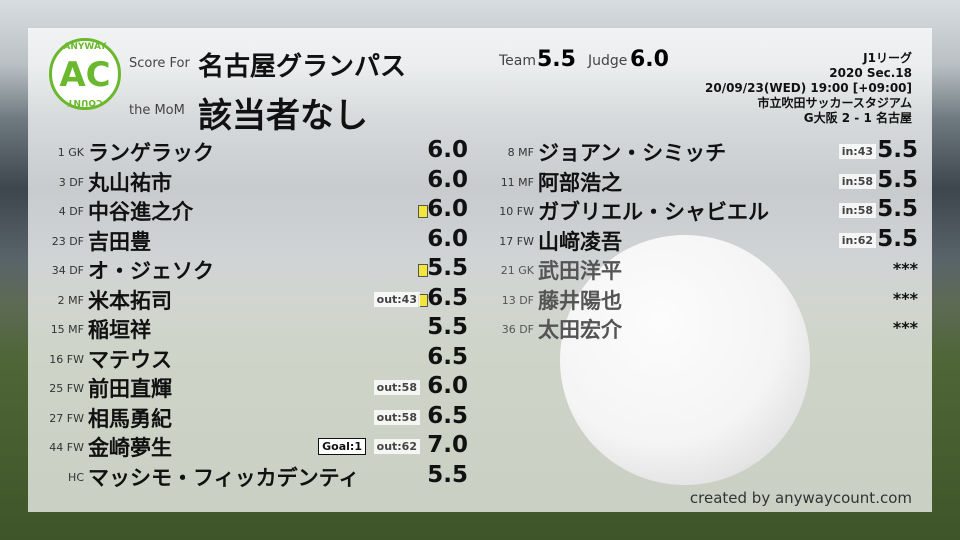 The height and width of the screenshot is (540, 960). I want to click on number-position: 11 MF, so click(517, 182).